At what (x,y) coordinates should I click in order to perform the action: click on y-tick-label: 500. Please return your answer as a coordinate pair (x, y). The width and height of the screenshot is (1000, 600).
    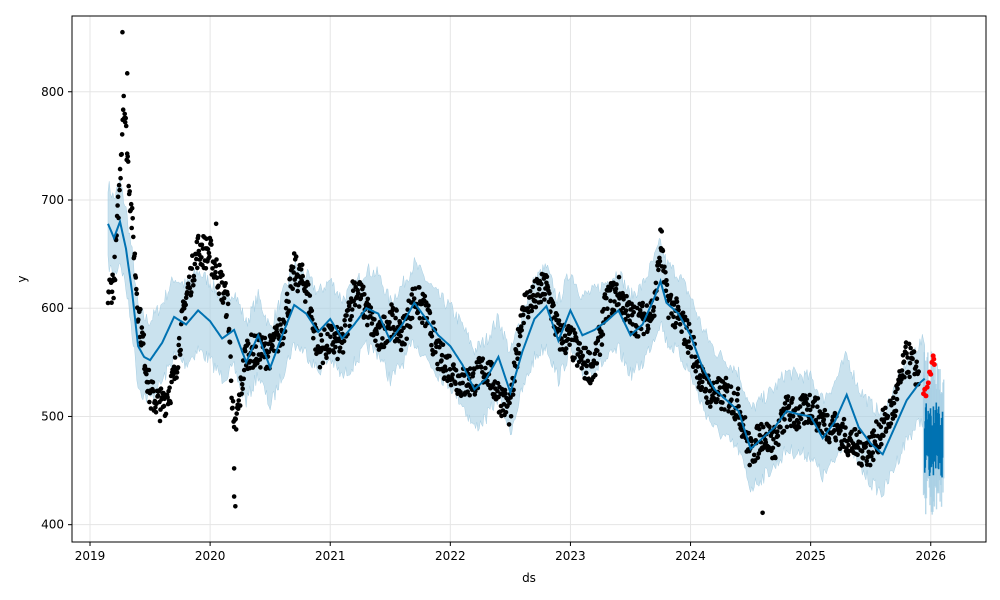
    Looking at the image, I should click on (52, 416).